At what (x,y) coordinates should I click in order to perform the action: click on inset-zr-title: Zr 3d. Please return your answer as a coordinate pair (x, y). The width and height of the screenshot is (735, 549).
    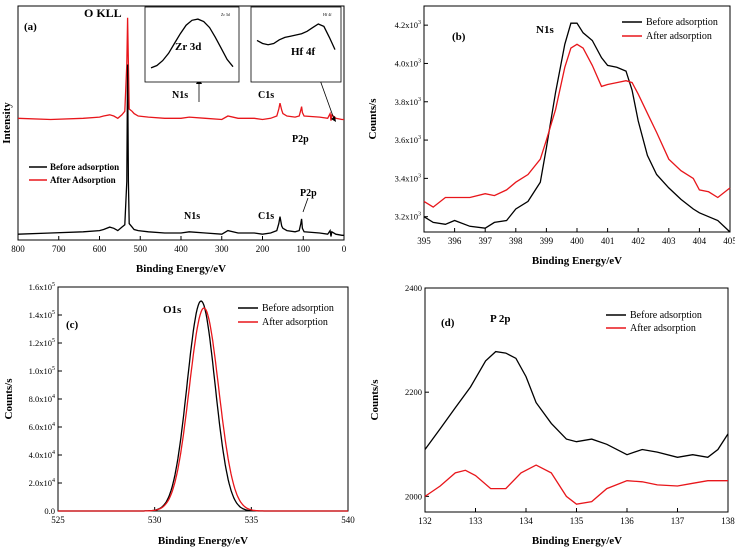
    Looking at the image, I should click on (188, 47).